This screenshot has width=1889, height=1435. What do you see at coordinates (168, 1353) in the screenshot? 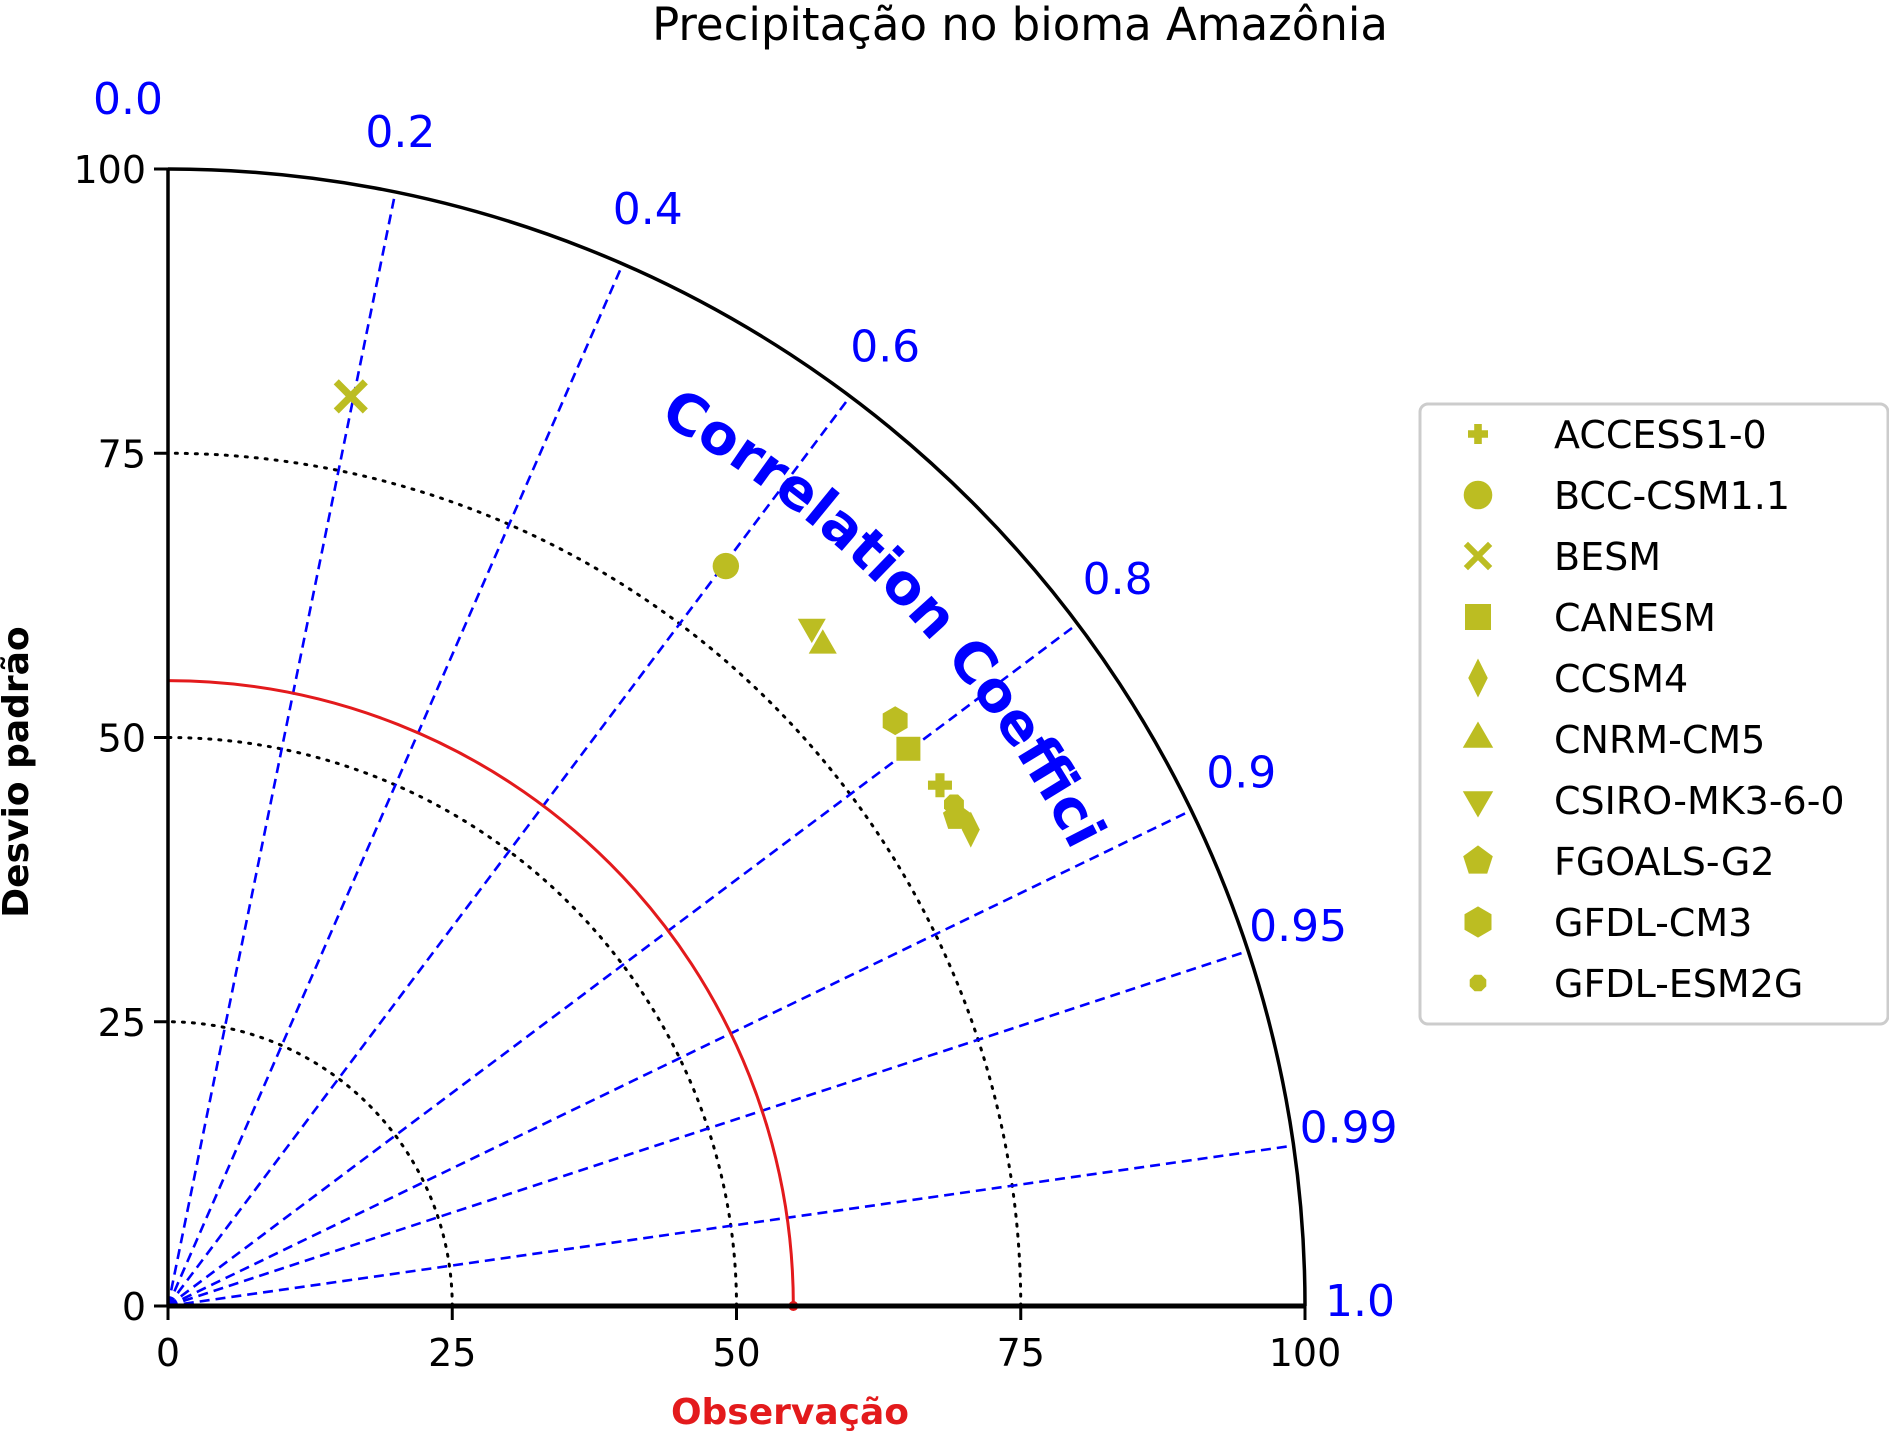
I see `x-tick-label: 0` at bounding box center [168, 1353].